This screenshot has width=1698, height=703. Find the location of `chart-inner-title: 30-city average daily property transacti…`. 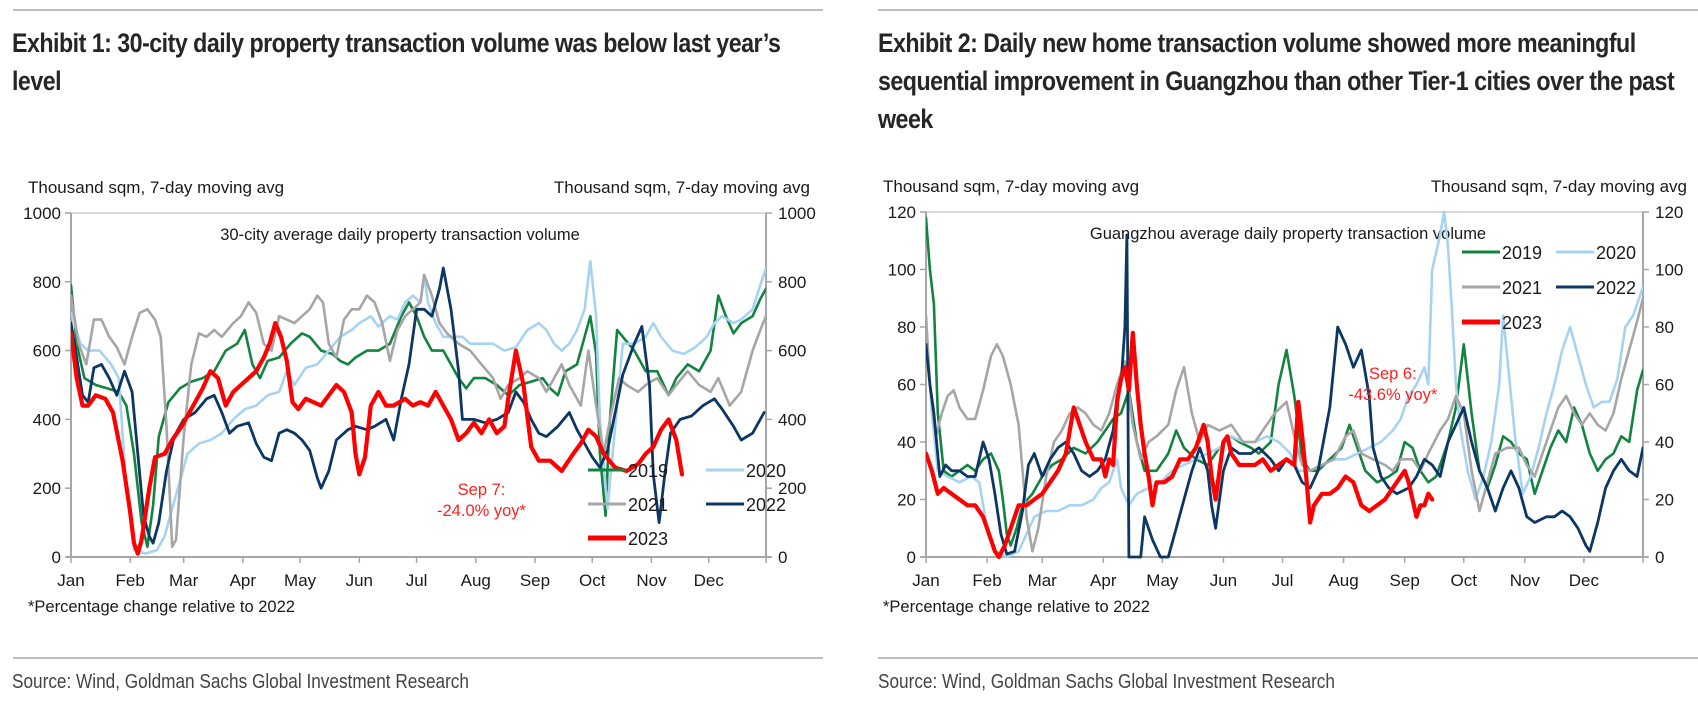

chart-inner-title: 30-city average daily property transacti… is located at coordinates (400, 235).